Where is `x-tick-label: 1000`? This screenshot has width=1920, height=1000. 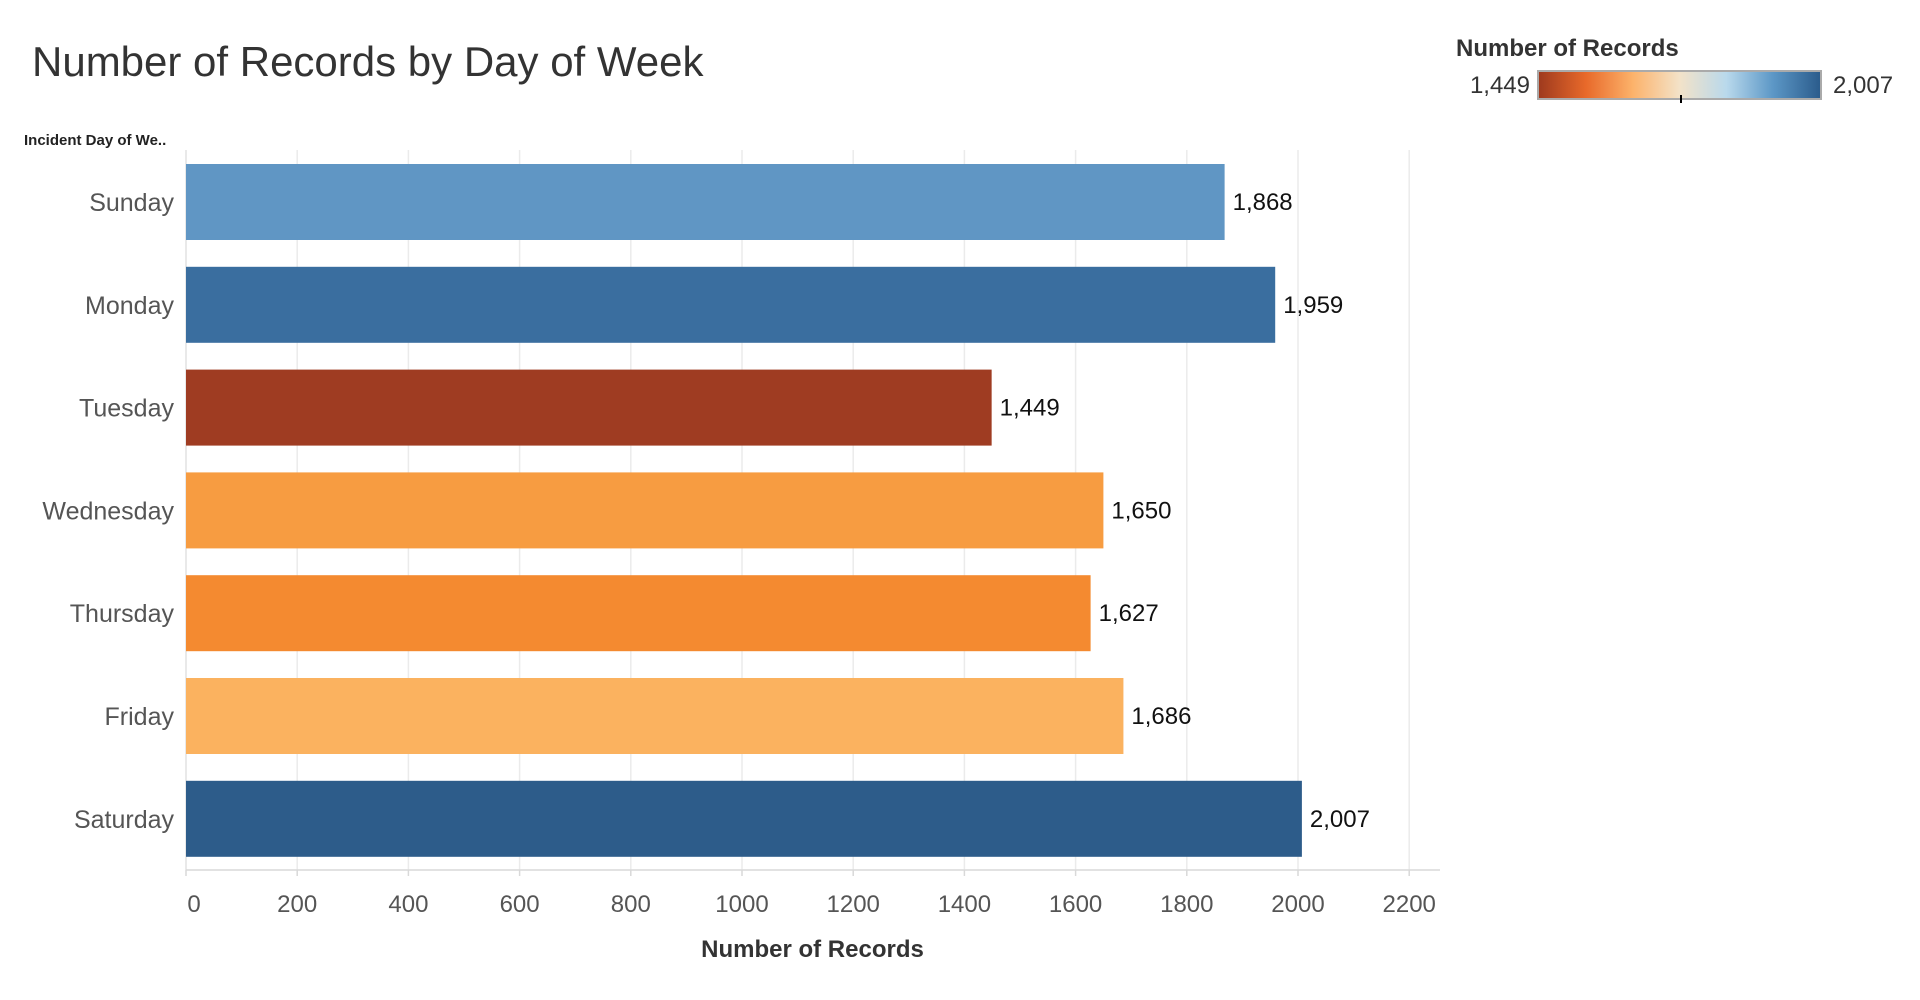
x-tick-label: 1000 is located at coordinates (741, 904).